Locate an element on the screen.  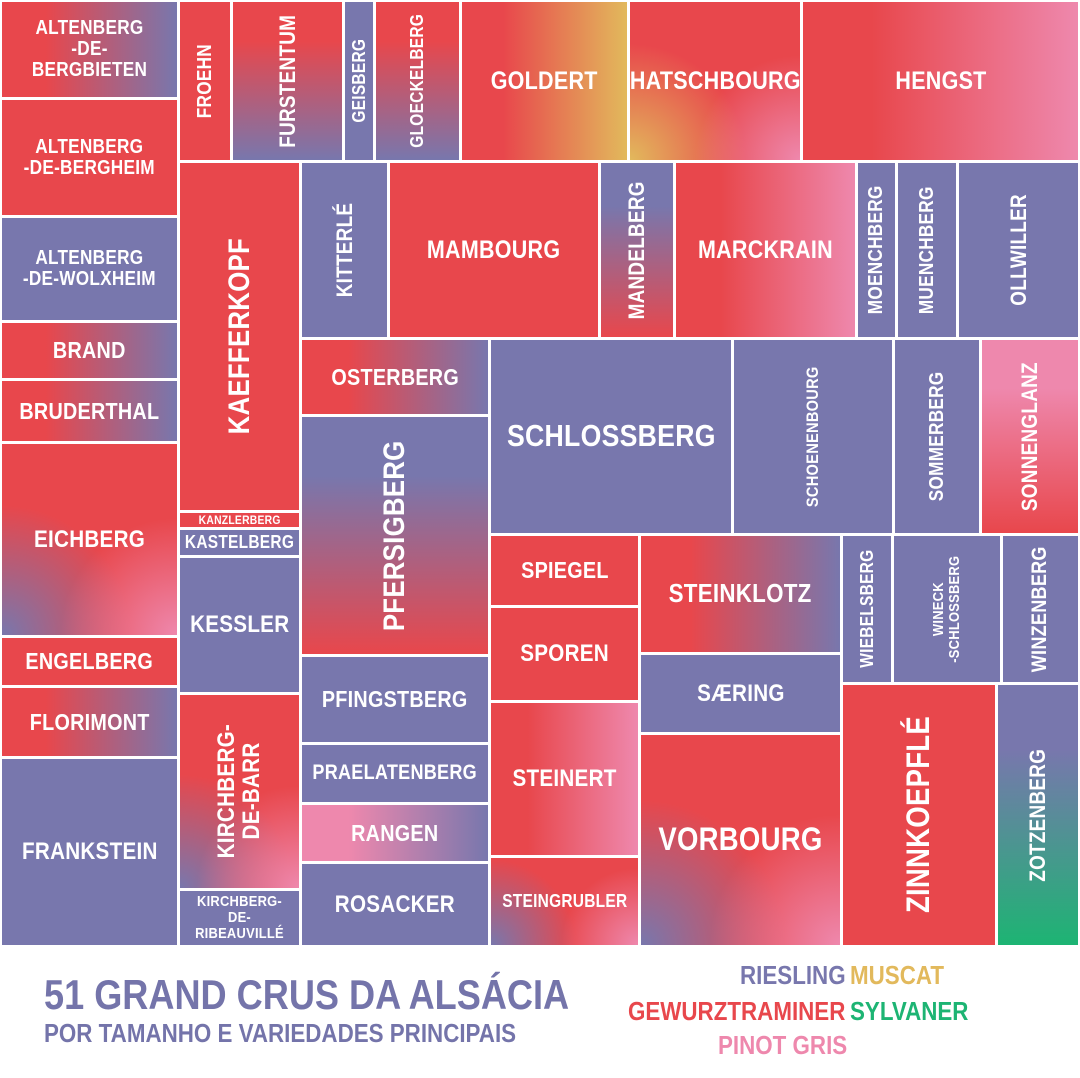
cell-label: SPIEGEL is located at coordinates (564, 570).